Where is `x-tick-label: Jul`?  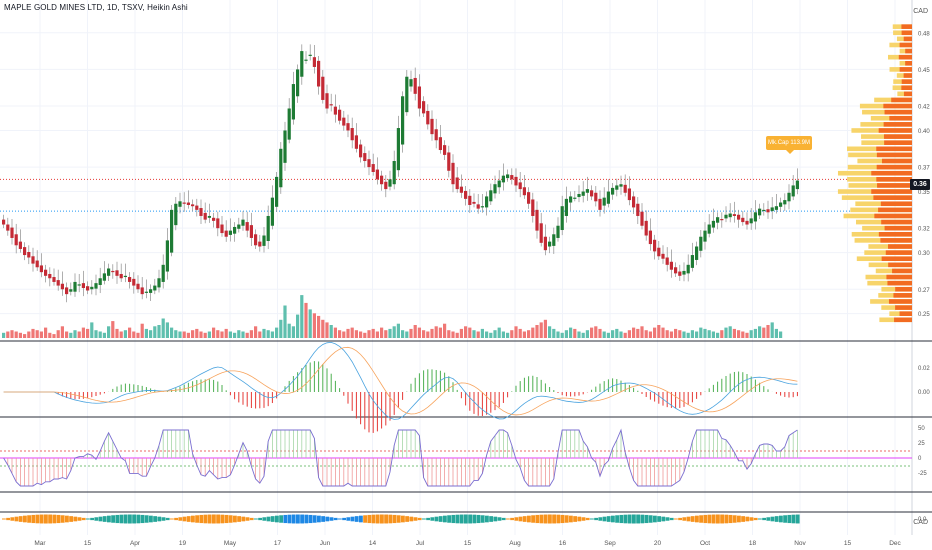 x-tick-label: Jul is located at coordinates (420, 543).